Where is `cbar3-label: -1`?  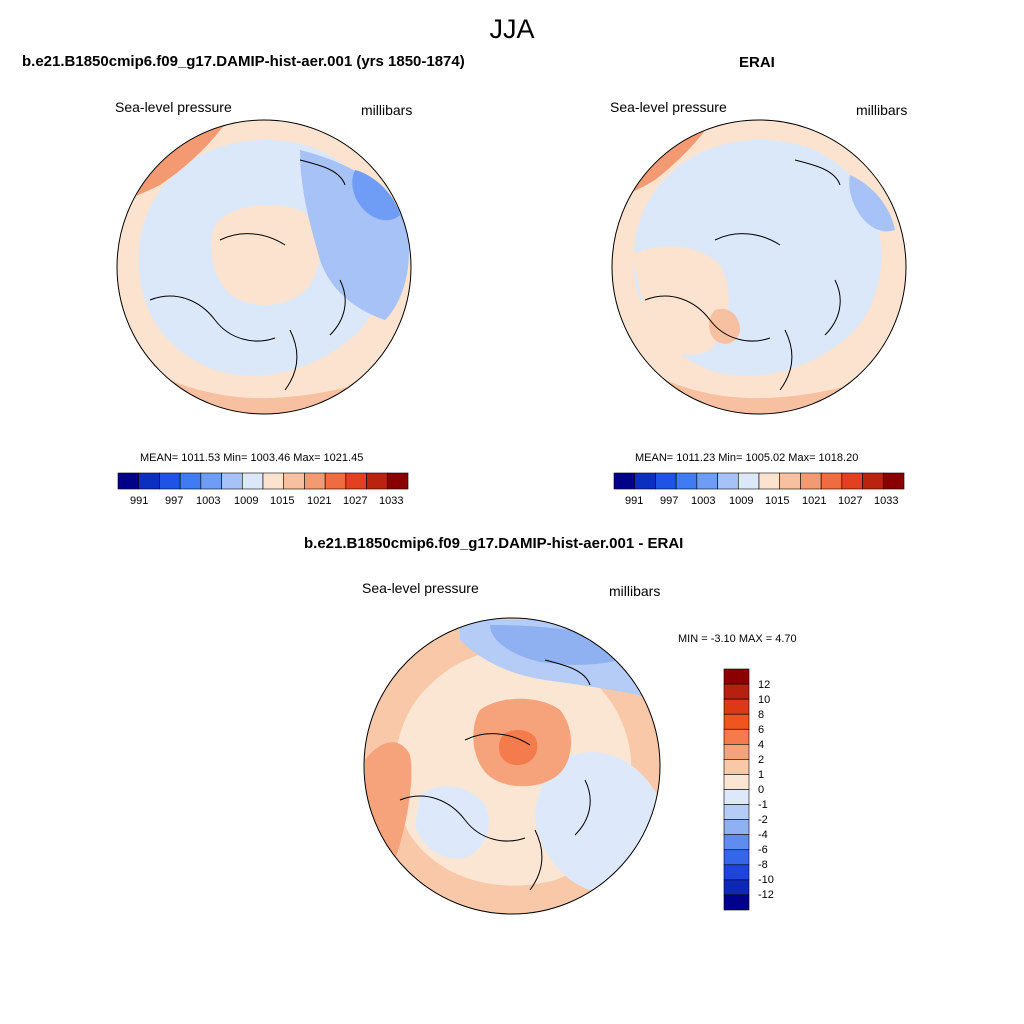
cbar3-label: -1 is located at coordinates (763, 805).